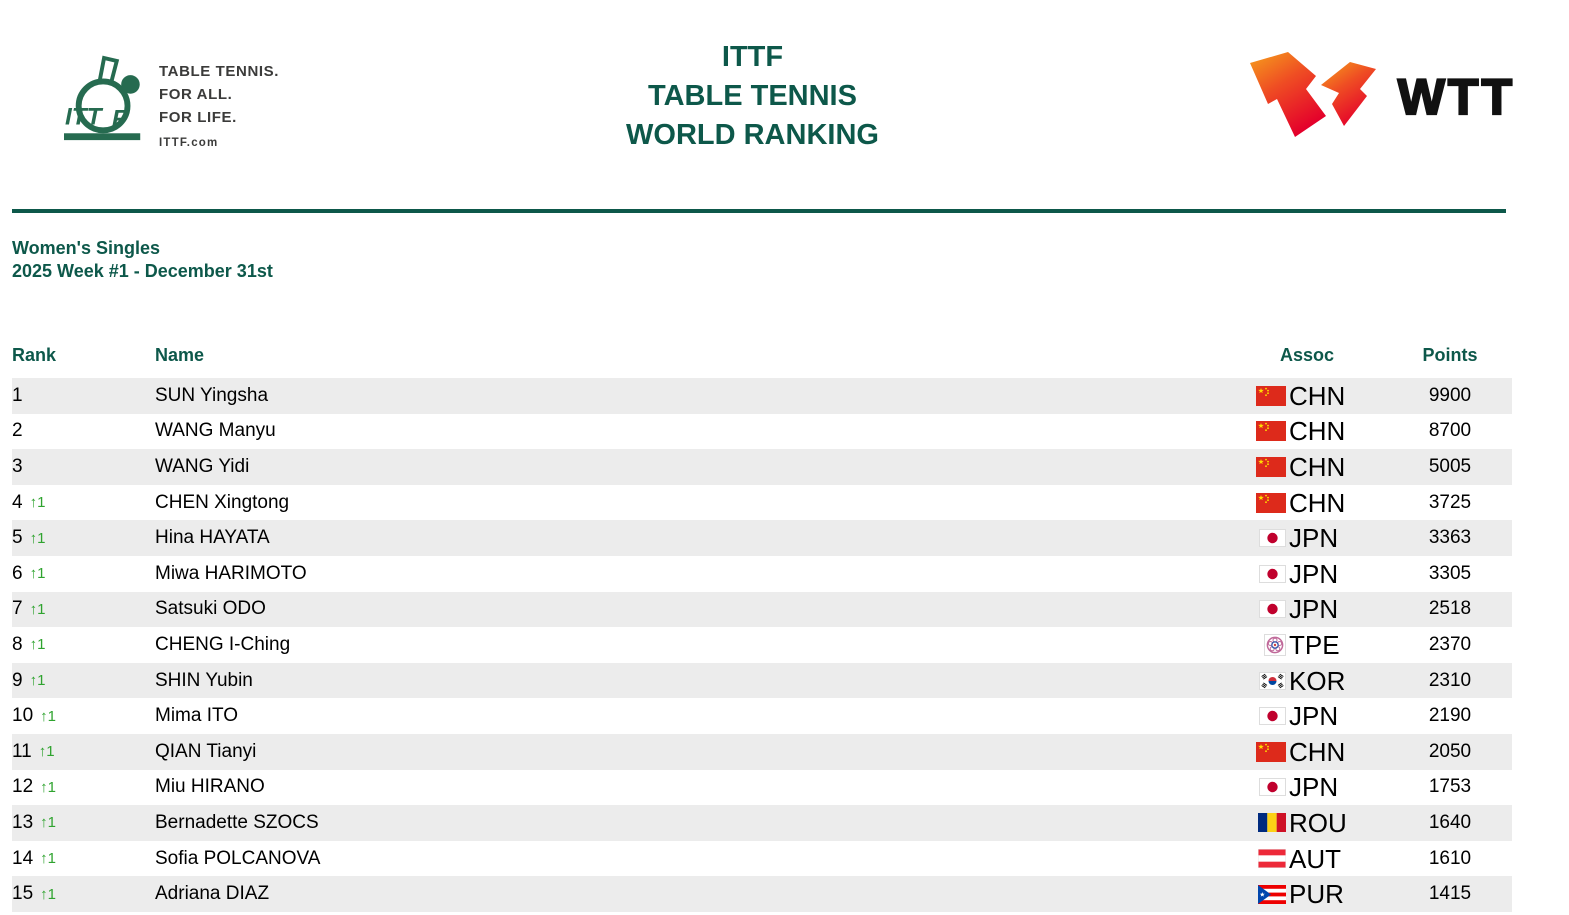 The height and width of the screenshot is (915, 1569). Describe the element at coordinates (762, 538) in the screenshot. I see `table-row: 5 ↑1 Hina HAYATA JPN 3363` at that location.